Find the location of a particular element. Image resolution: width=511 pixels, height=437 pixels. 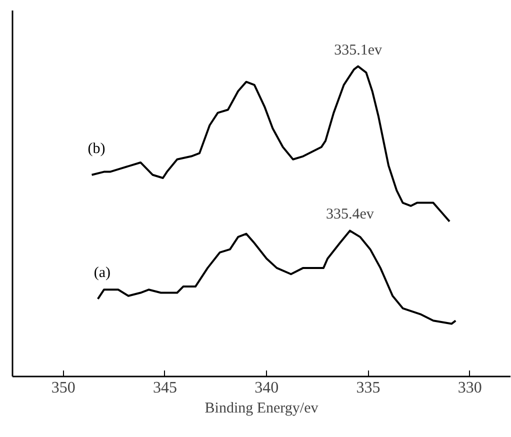

series-label: (a) is located at coordinates (102, 272).